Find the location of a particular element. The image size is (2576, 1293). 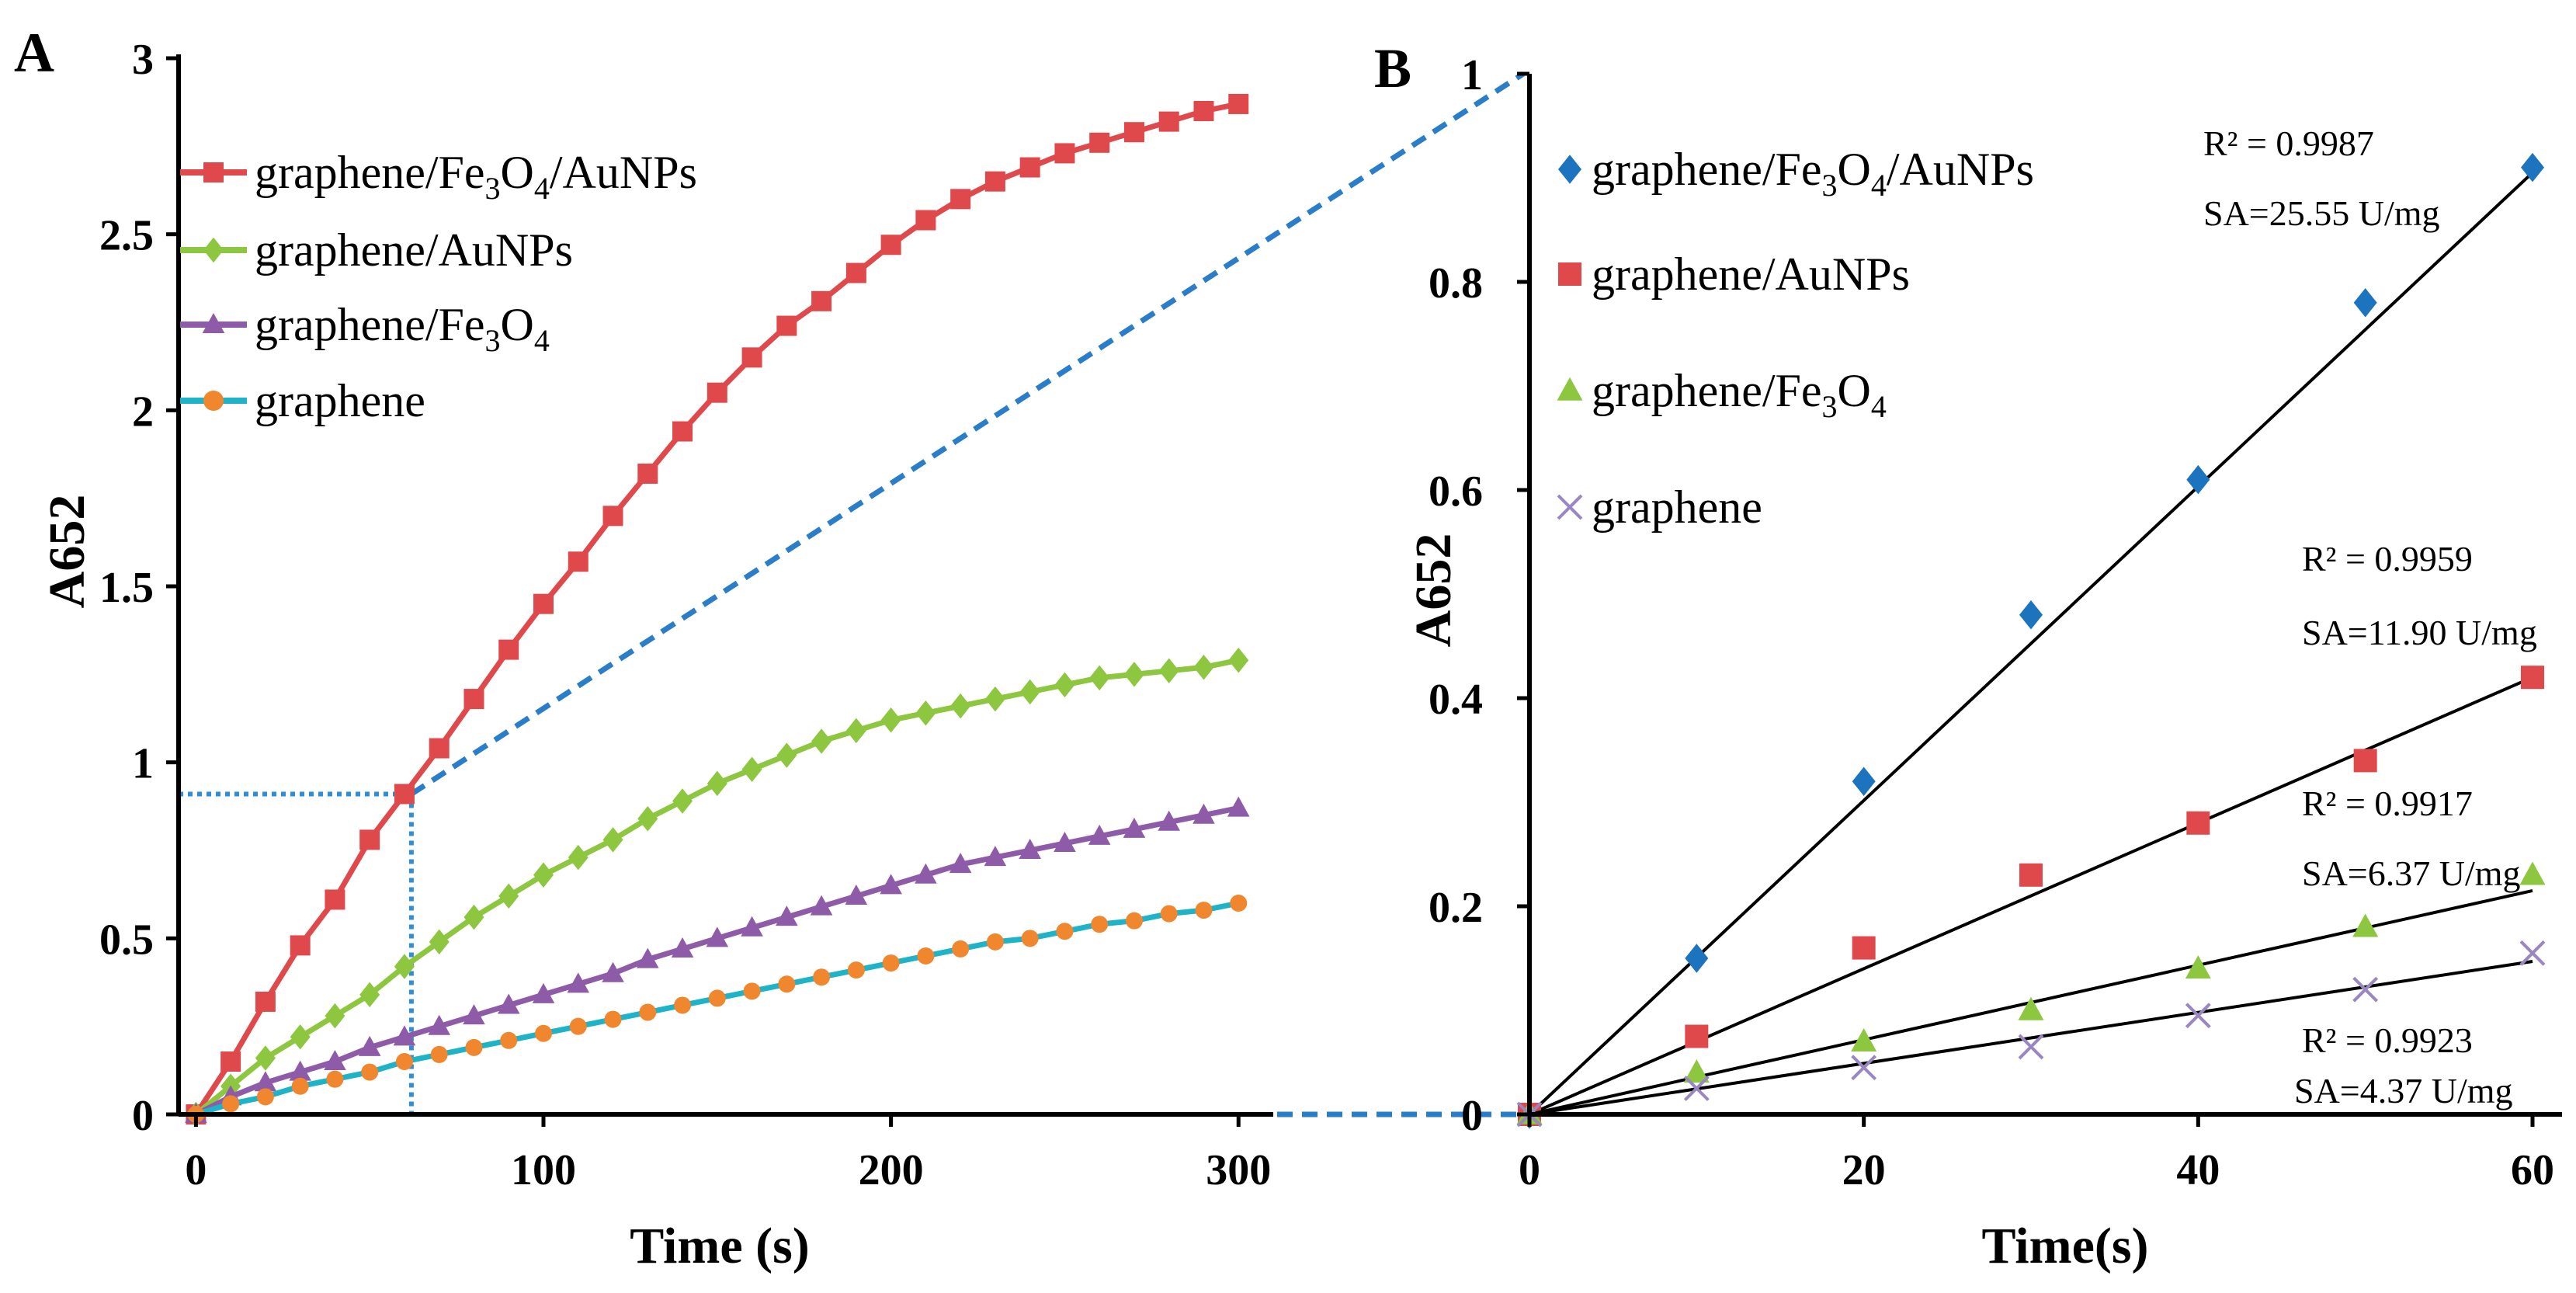

panel-a-y-tick-label: 0 is located at coordinates (143, 1116).